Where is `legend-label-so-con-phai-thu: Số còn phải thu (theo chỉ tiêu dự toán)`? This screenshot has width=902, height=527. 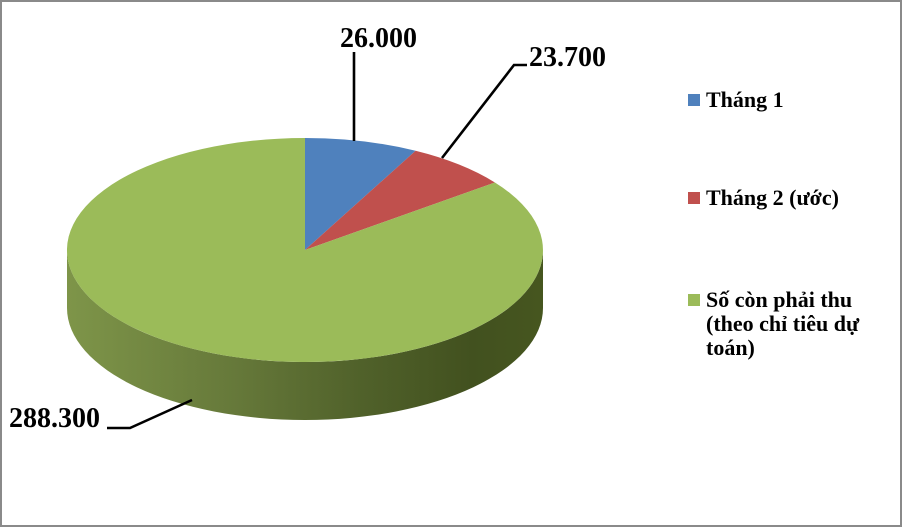
legend-label-so-con-phai-thu: Số còn phải thu (theo chỉ tiêu dự toán) is located at coordinates (782, 324).